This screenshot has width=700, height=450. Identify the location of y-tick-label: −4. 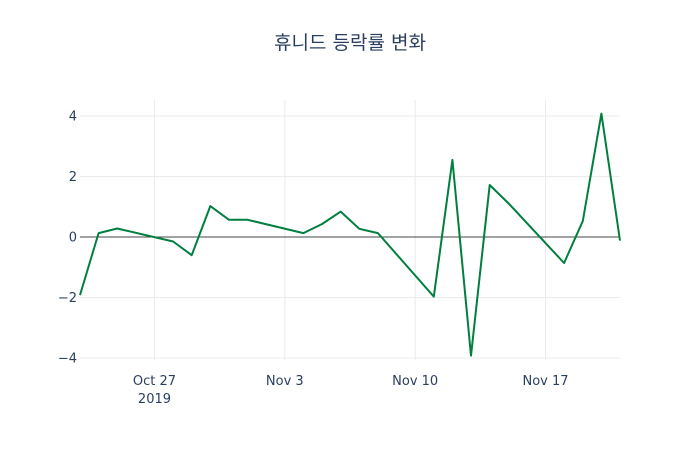
(67, 359).